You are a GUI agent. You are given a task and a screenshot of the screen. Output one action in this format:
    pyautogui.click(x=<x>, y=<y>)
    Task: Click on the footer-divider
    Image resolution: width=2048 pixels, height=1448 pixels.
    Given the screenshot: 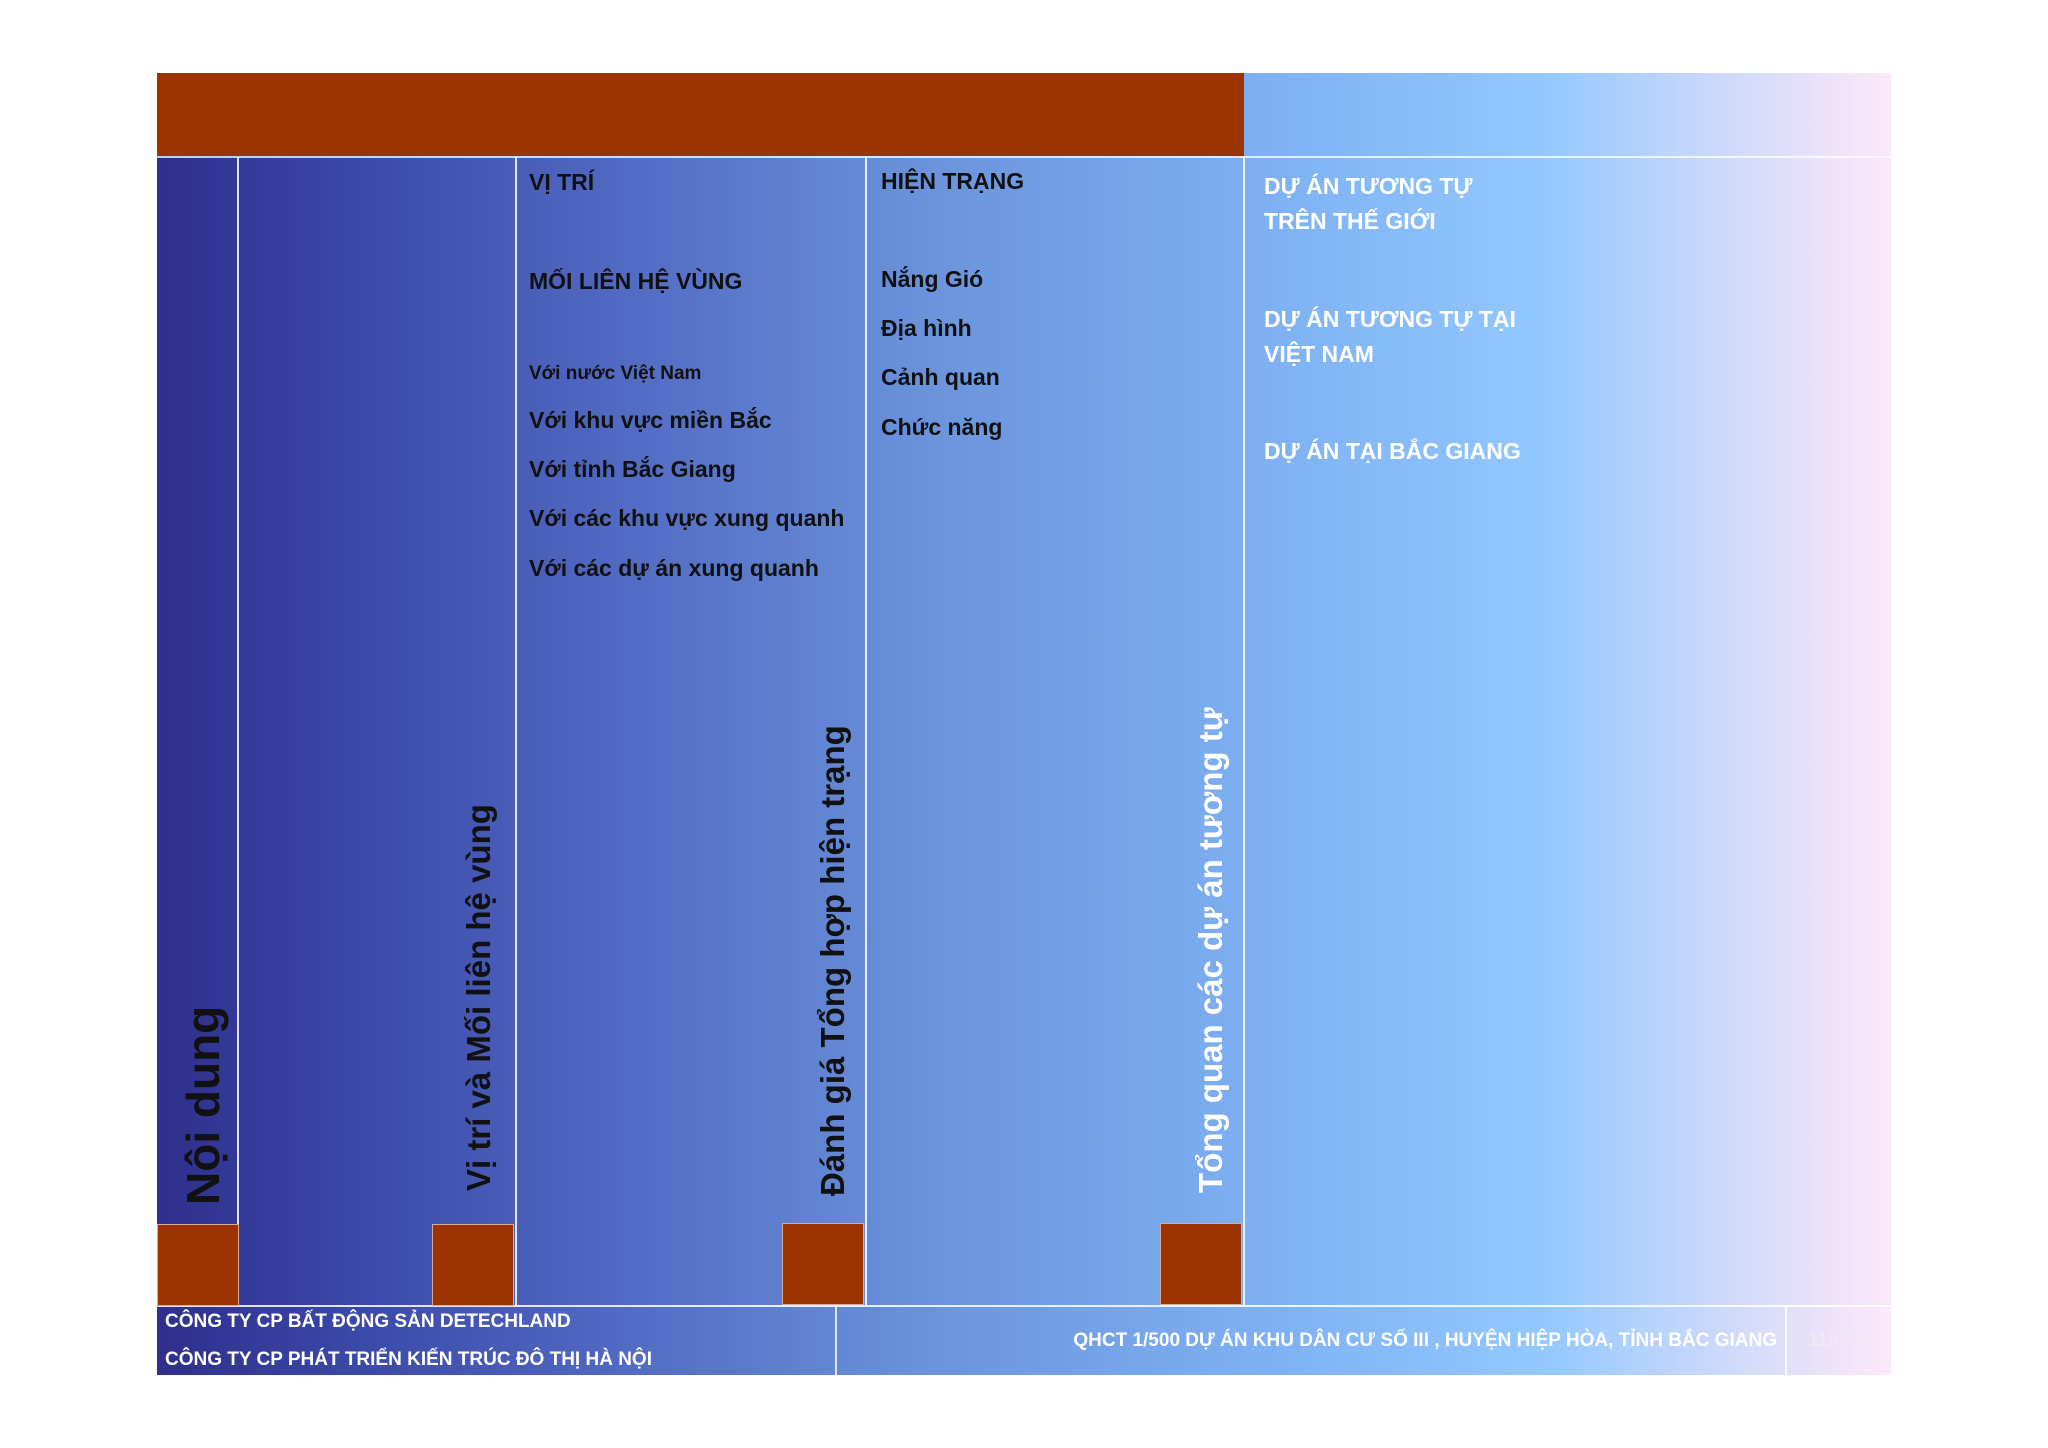 What is the action you would take?
    pyautogui.click(x=1024, y=1306)
    